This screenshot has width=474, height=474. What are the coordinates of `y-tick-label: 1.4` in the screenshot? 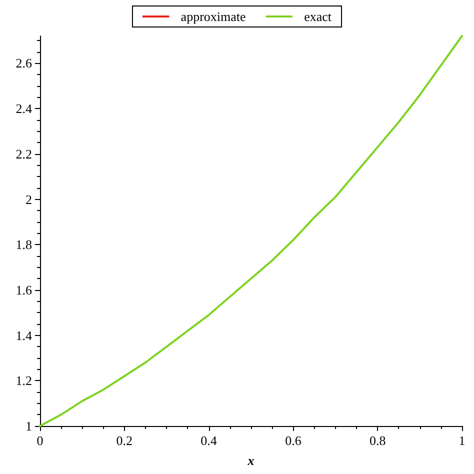 It's located at (24, 335).